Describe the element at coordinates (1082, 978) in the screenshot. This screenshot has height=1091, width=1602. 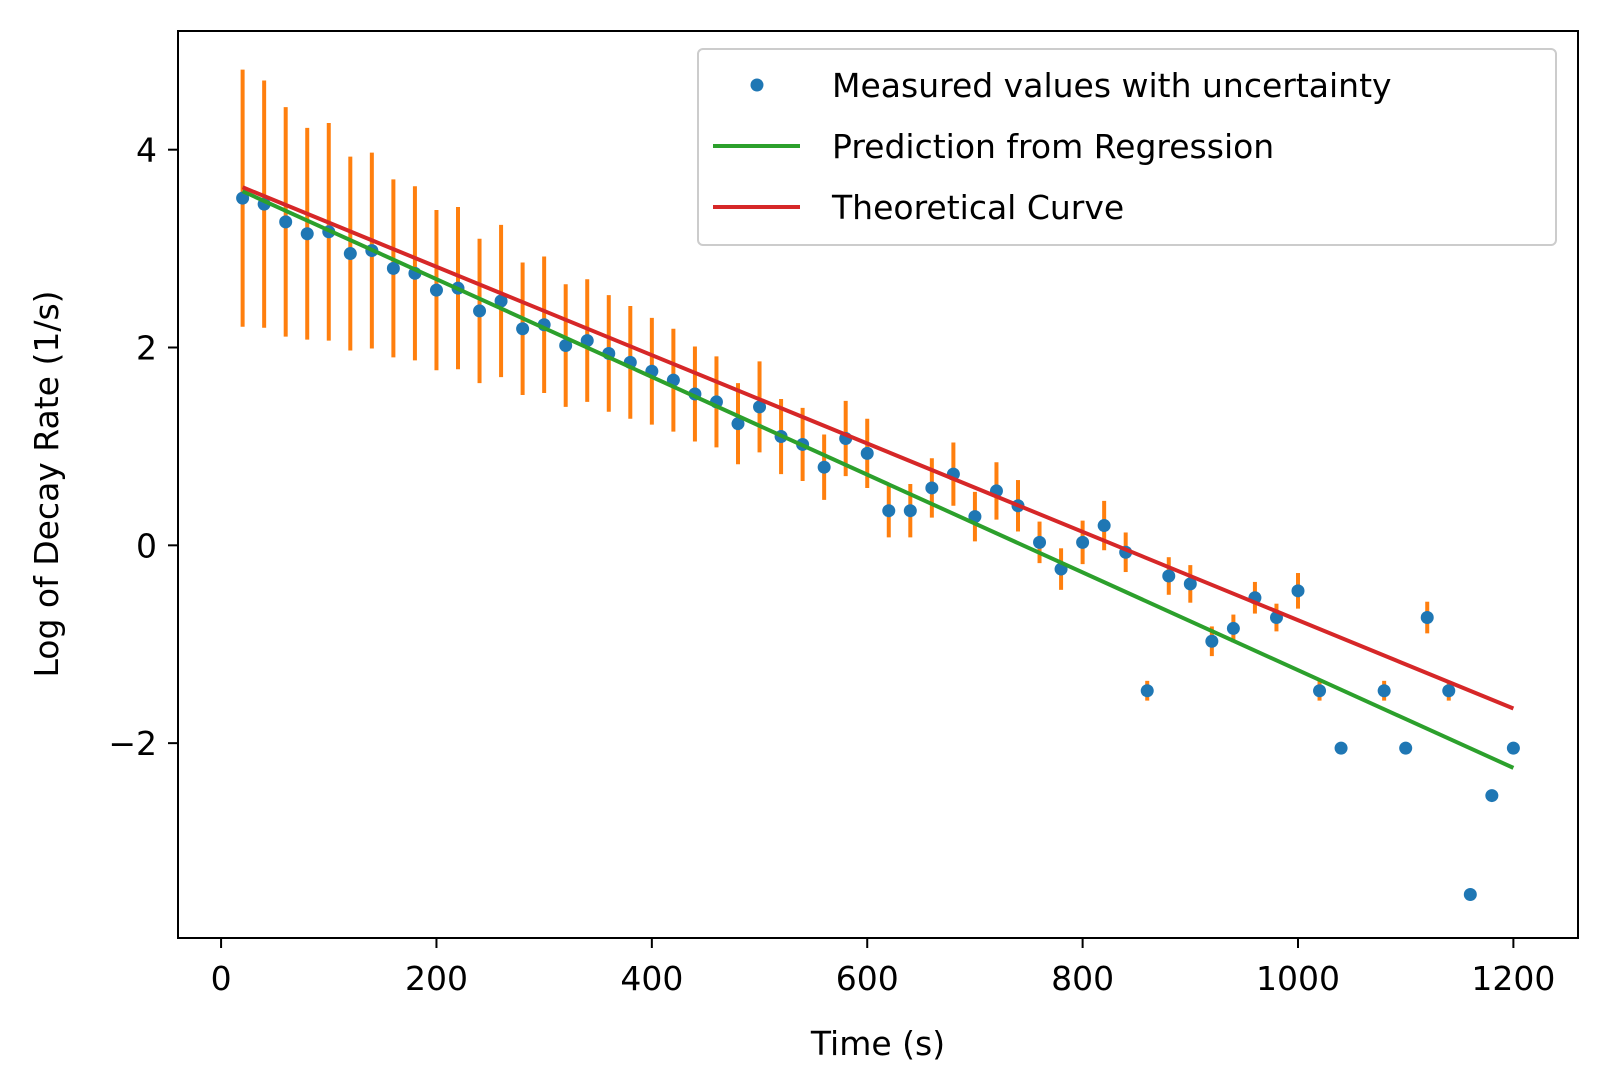
I see `x-tick-label: 800` at that location.